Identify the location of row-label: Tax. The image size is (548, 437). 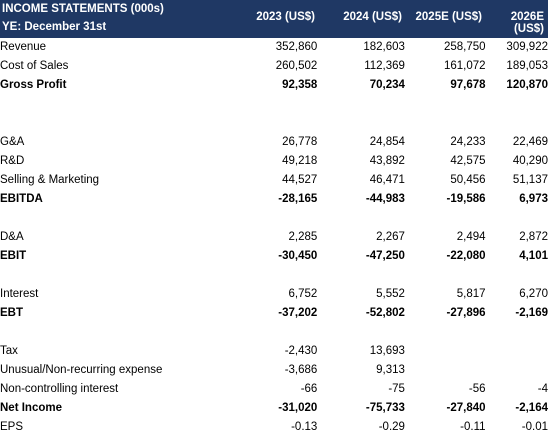
(9, 351).